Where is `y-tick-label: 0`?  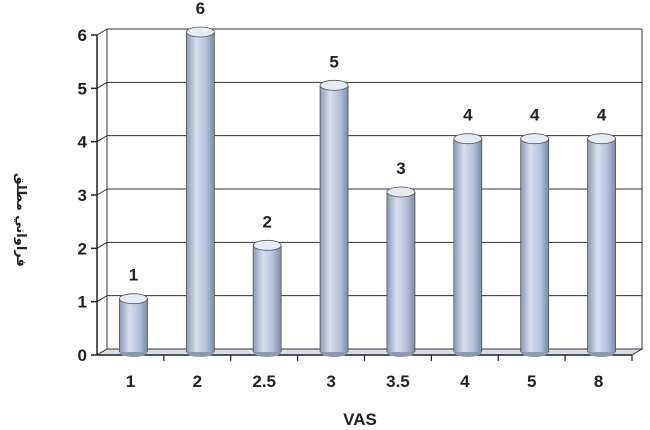
y-tick-label: 0 is located at coordinates (82, 355).